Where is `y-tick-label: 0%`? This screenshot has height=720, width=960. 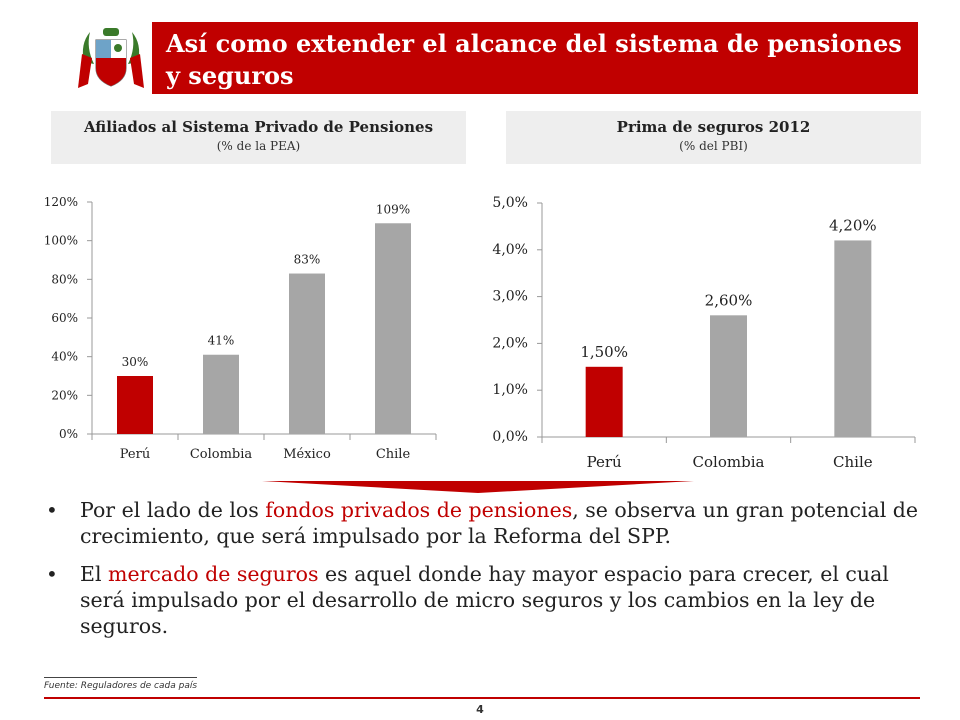 y-tick-label: 0% is located at coordinates (68, 434).